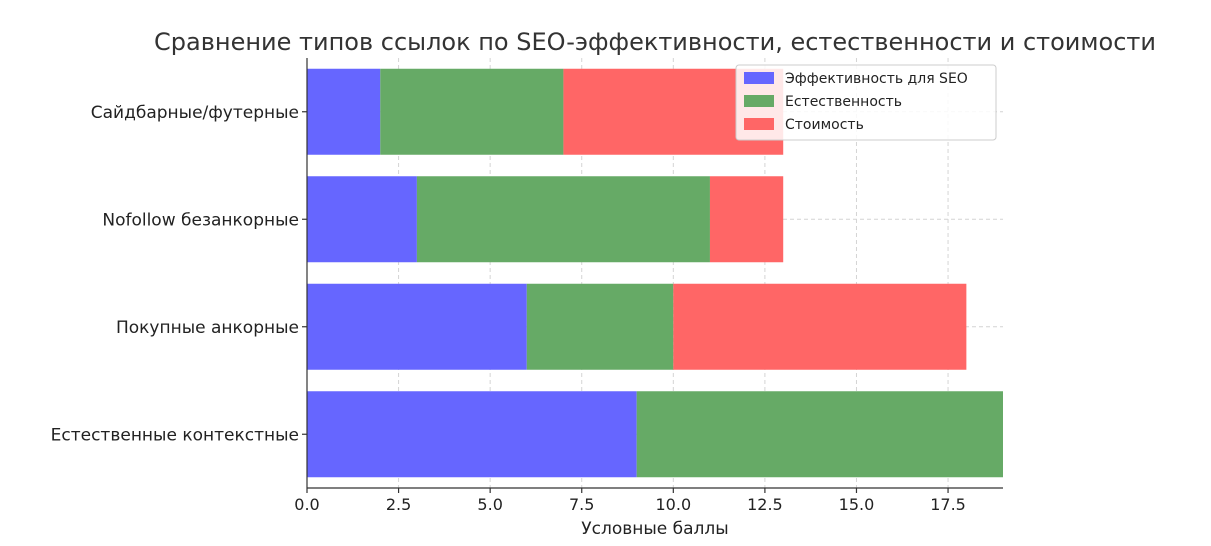  Describe the element at coordinates (674, 504) in the screenshot. I see `x-tick-label-4: 10.0` at that location.